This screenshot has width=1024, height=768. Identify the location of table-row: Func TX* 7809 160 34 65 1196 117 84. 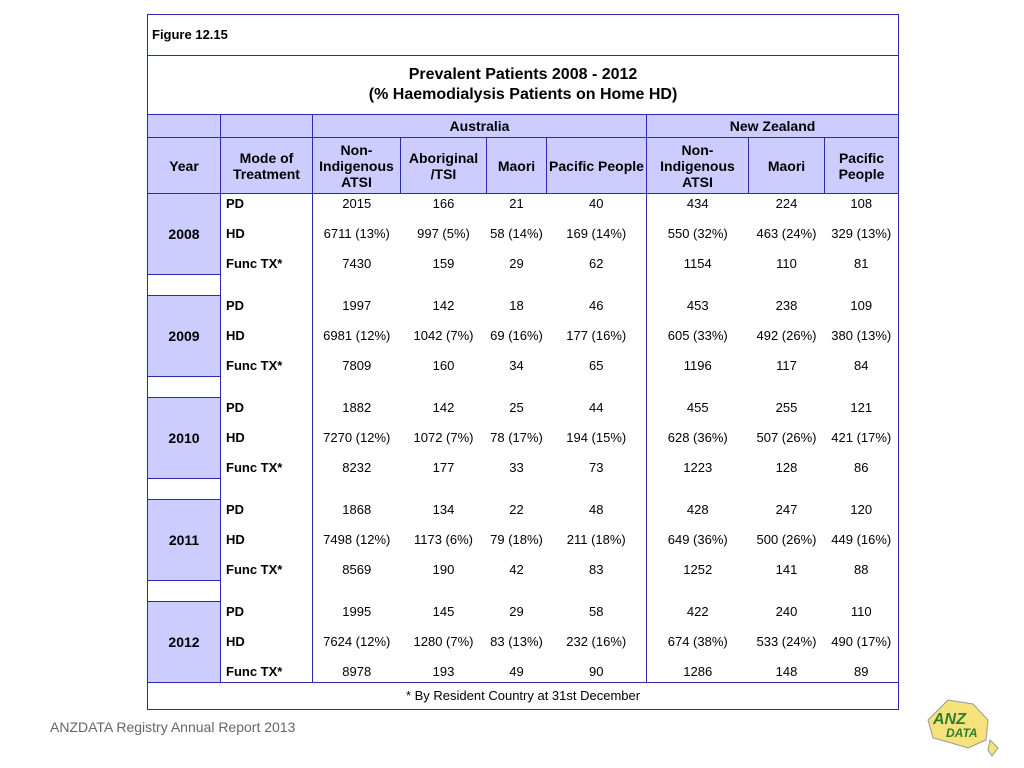
(524, 366).